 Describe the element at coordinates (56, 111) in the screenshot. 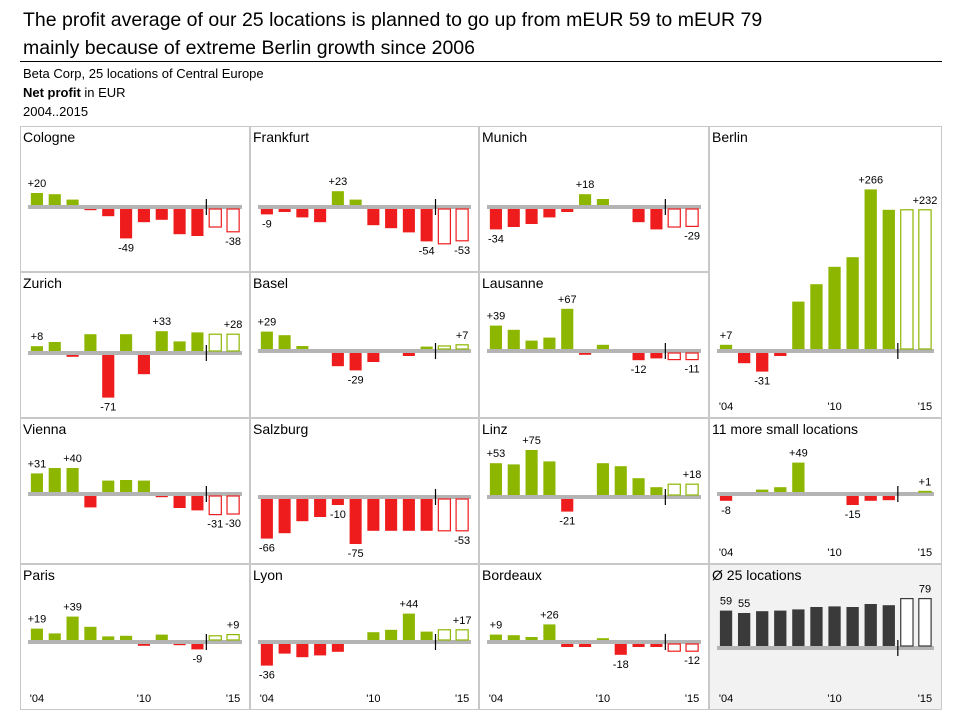

I see `subtitle-period: 2004..2015` at that location.